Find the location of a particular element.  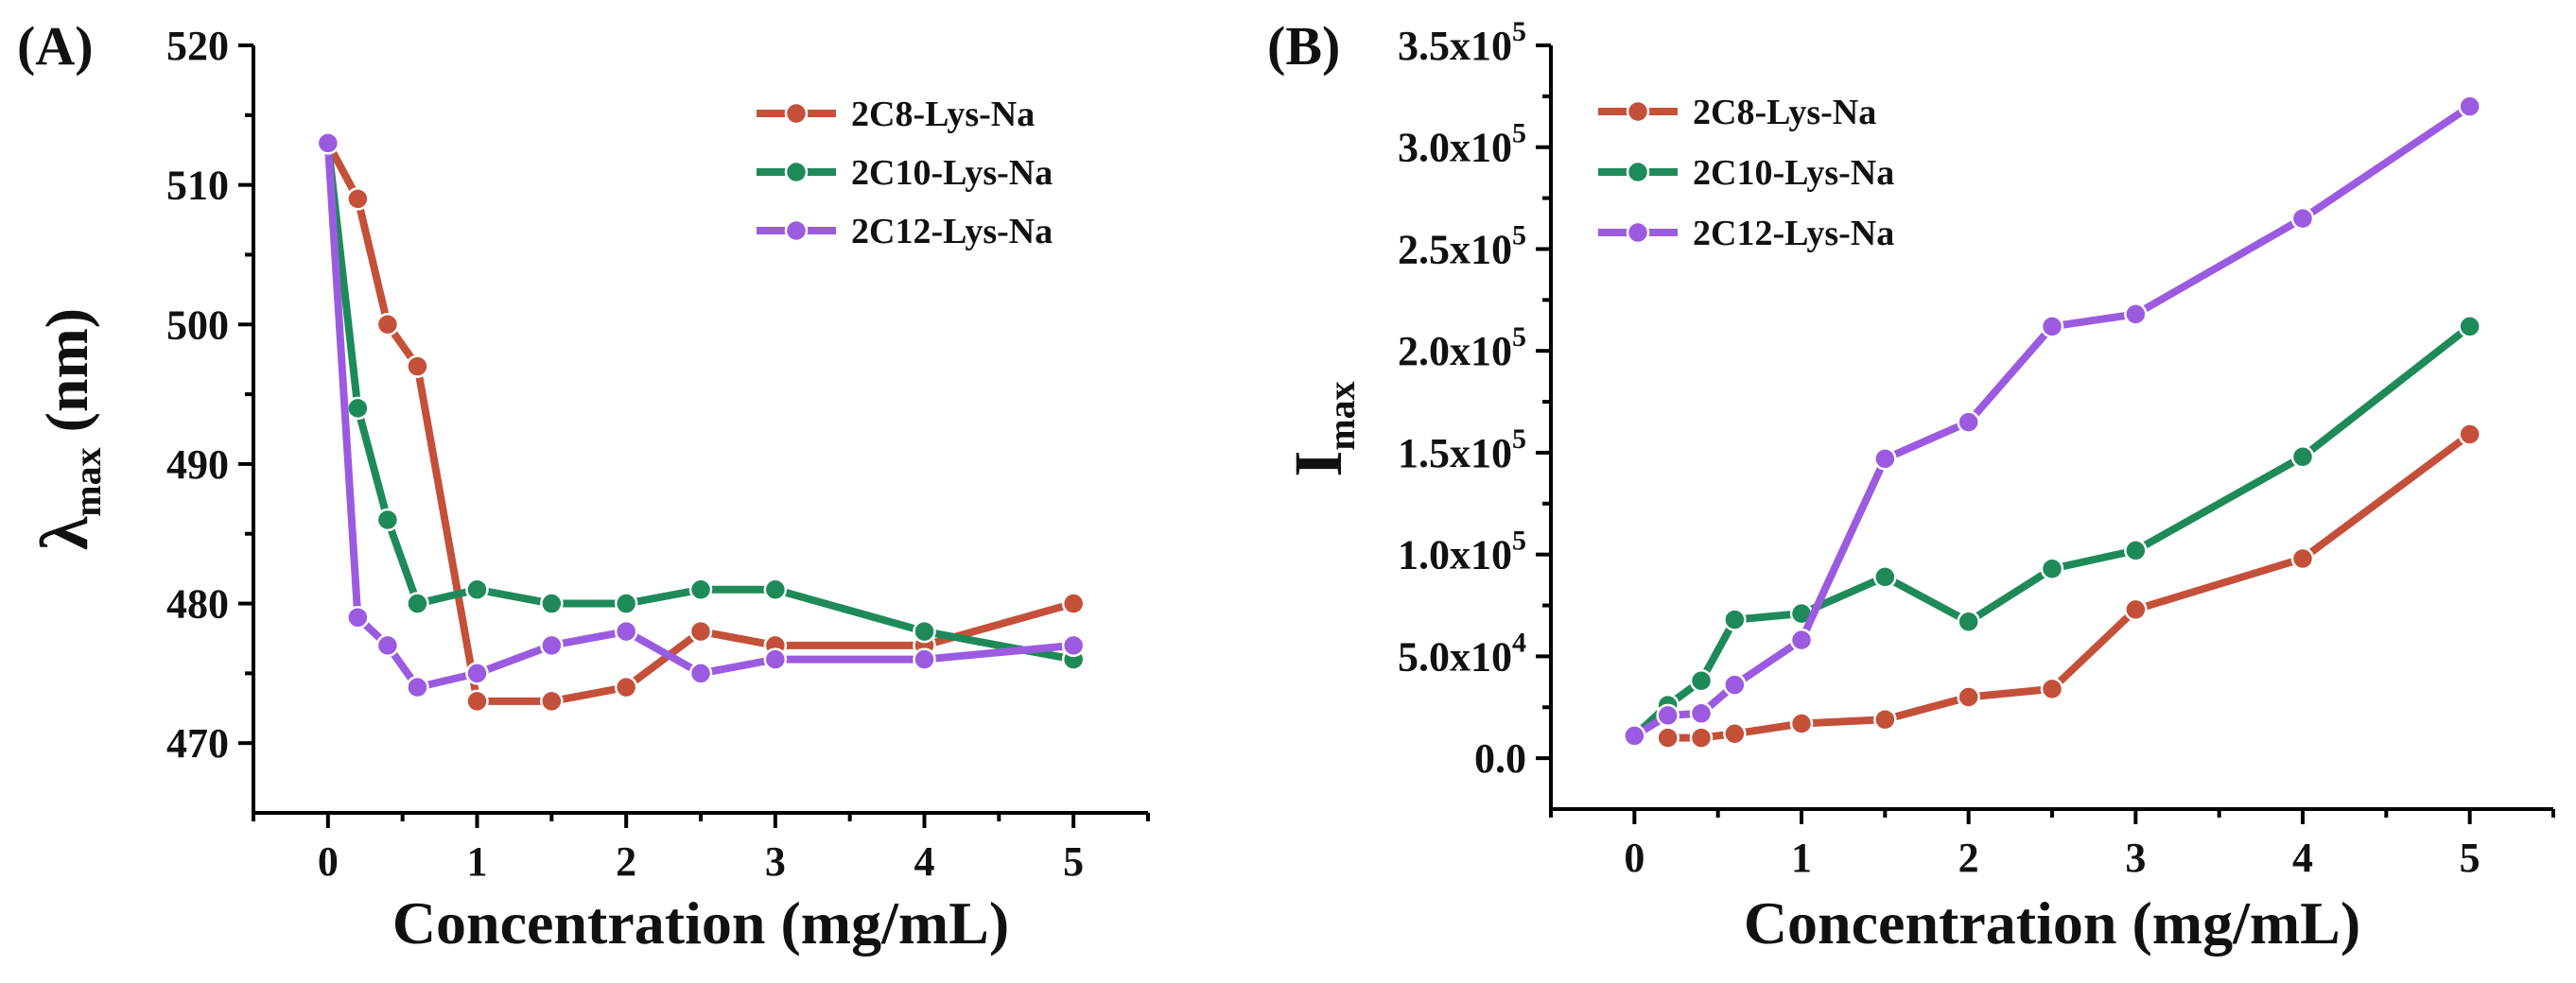

y-tick-label: 500 is located at coordinates (197, 325).